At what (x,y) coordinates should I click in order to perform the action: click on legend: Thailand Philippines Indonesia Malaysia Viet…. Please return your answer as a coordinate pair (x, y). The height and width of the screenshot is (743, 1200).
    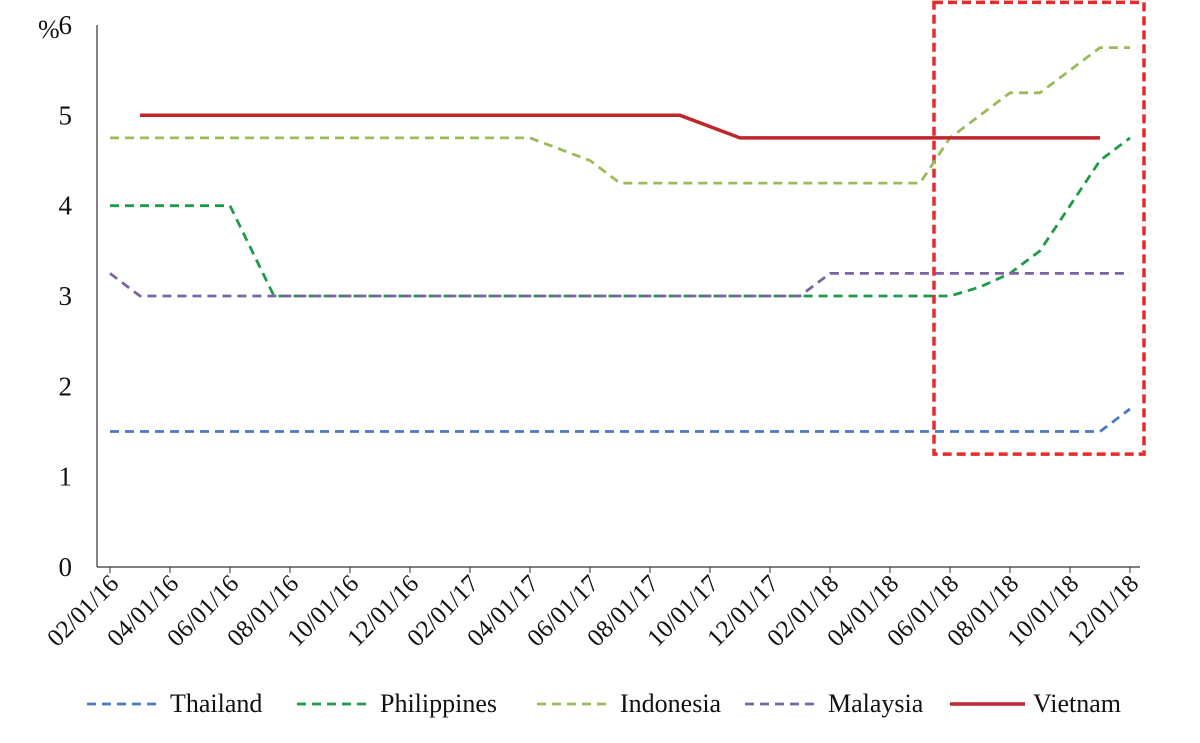
    Looking at the image, I should click on (604, 703).